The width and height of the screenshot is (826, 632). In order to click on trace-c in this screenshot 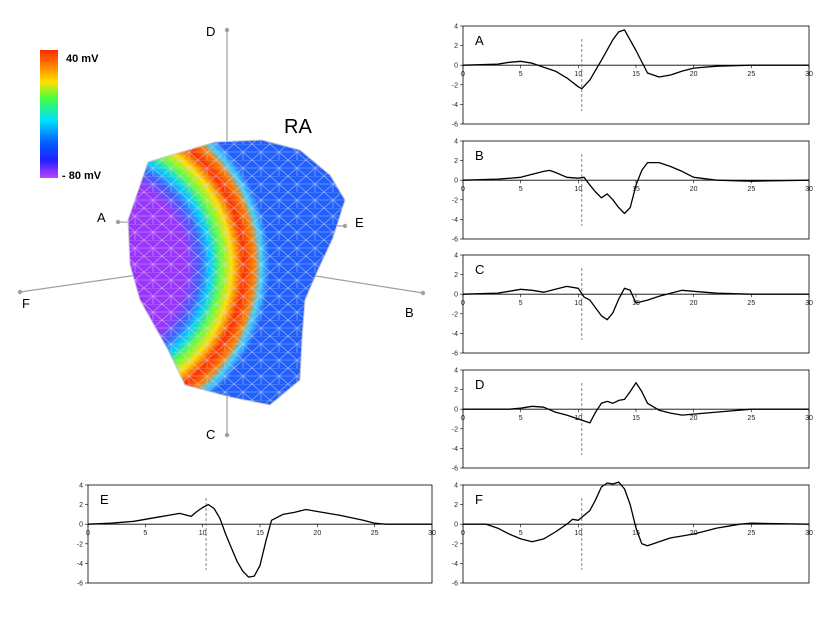, I will do `click(635, 303)`.